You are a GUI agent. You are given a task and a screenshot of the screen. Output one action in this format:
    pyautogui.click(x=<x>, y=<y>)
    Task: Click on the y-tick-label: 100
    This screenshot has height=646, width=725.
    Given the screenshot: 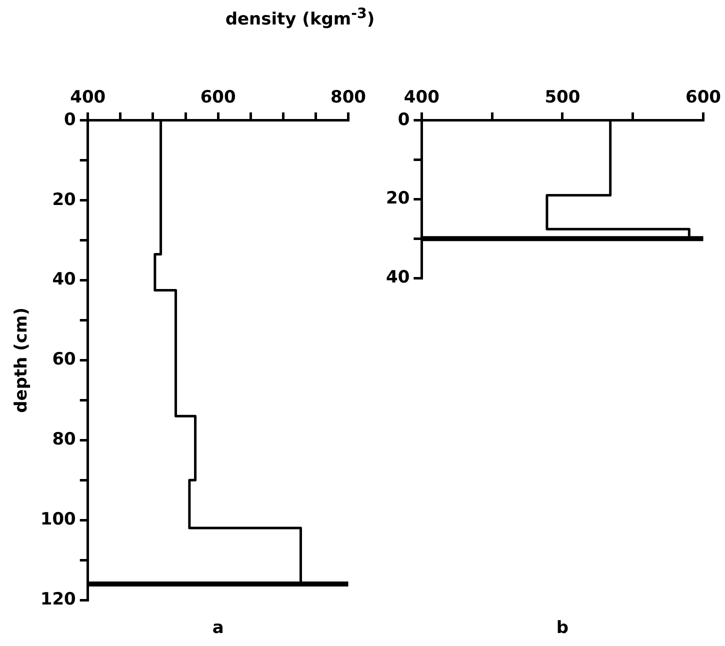 What is the action you would take?
    pyautogui.click(x=58, y=519)
    